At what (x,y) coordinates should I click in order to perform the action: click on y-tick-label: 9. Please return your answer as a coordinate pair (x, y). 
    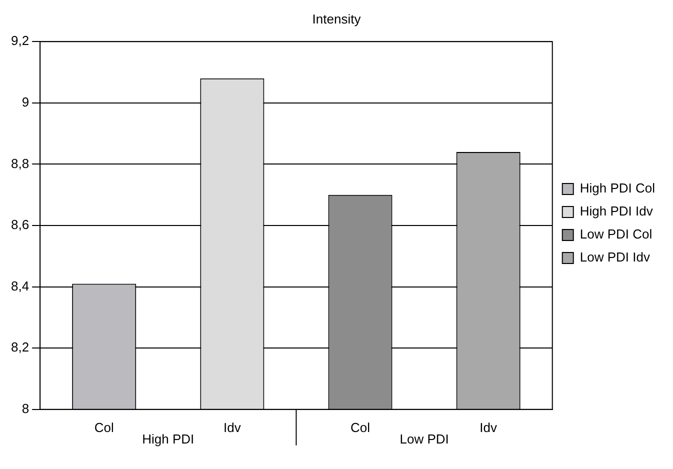
    Looking at the image, I should click on (26, 102).